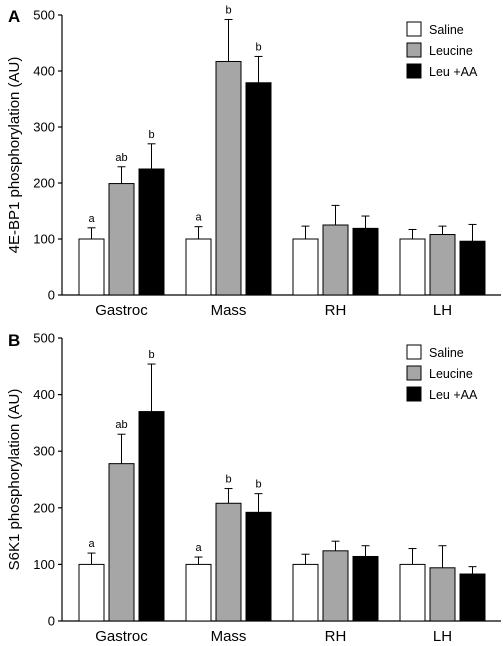 Image resolution: width=503 pixels, height=646 pixels. Describe the element at coordinates (14, 480) in the screenshot. I see `y-axis-title: S6K1 phosphorylation (AU)` at that location.